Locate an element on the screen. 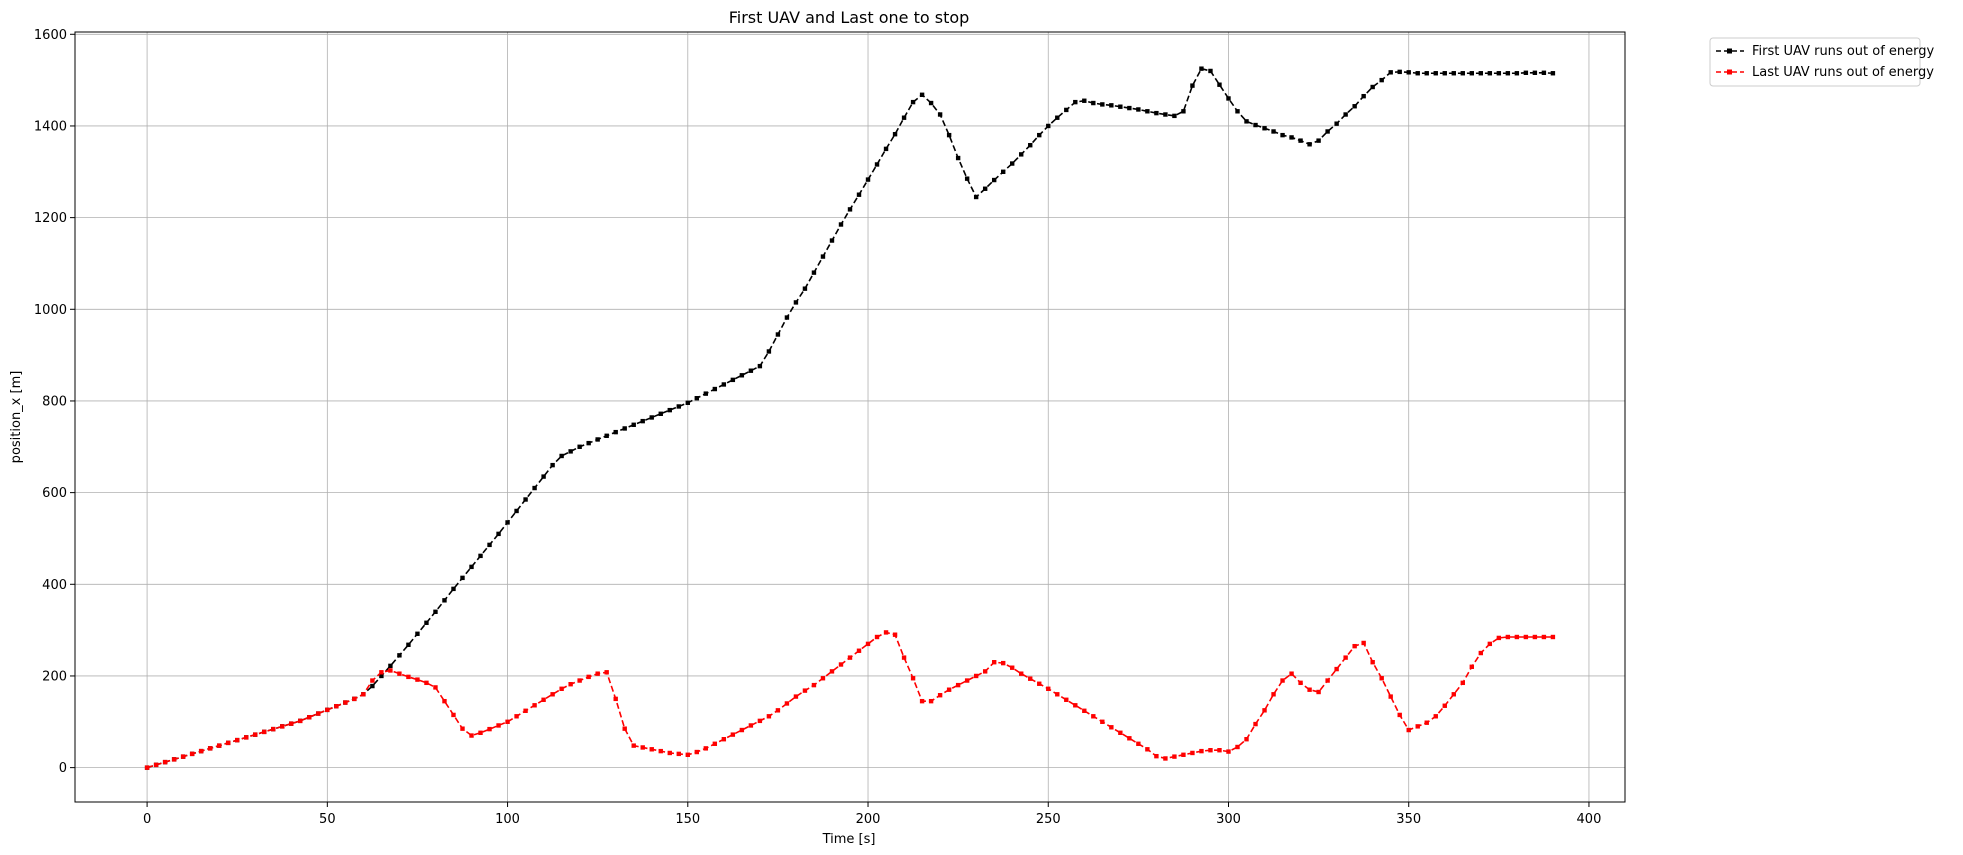 The width and height of the screenshot is (1963, 855). y-tick-label: 1600 is located at coordinates (50, 35).